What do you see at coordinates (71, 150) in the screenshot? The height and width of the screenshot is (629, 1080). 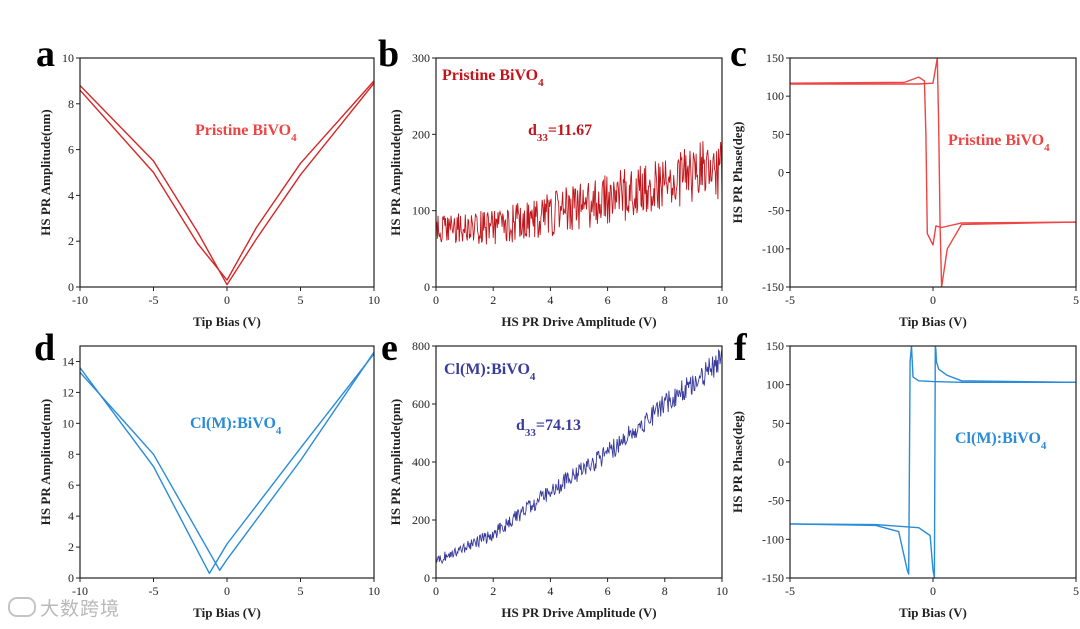 I see `y-tick-label: 6` at bounding box center [71, 150].